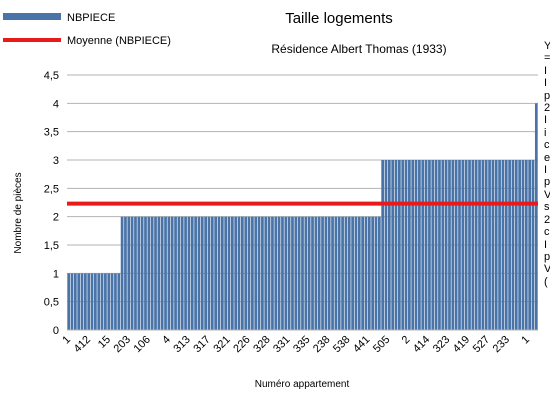 This screenshot has width=550, height=401. I want to click on y-axis-title: Nombre de pièces, so click(18, 212).